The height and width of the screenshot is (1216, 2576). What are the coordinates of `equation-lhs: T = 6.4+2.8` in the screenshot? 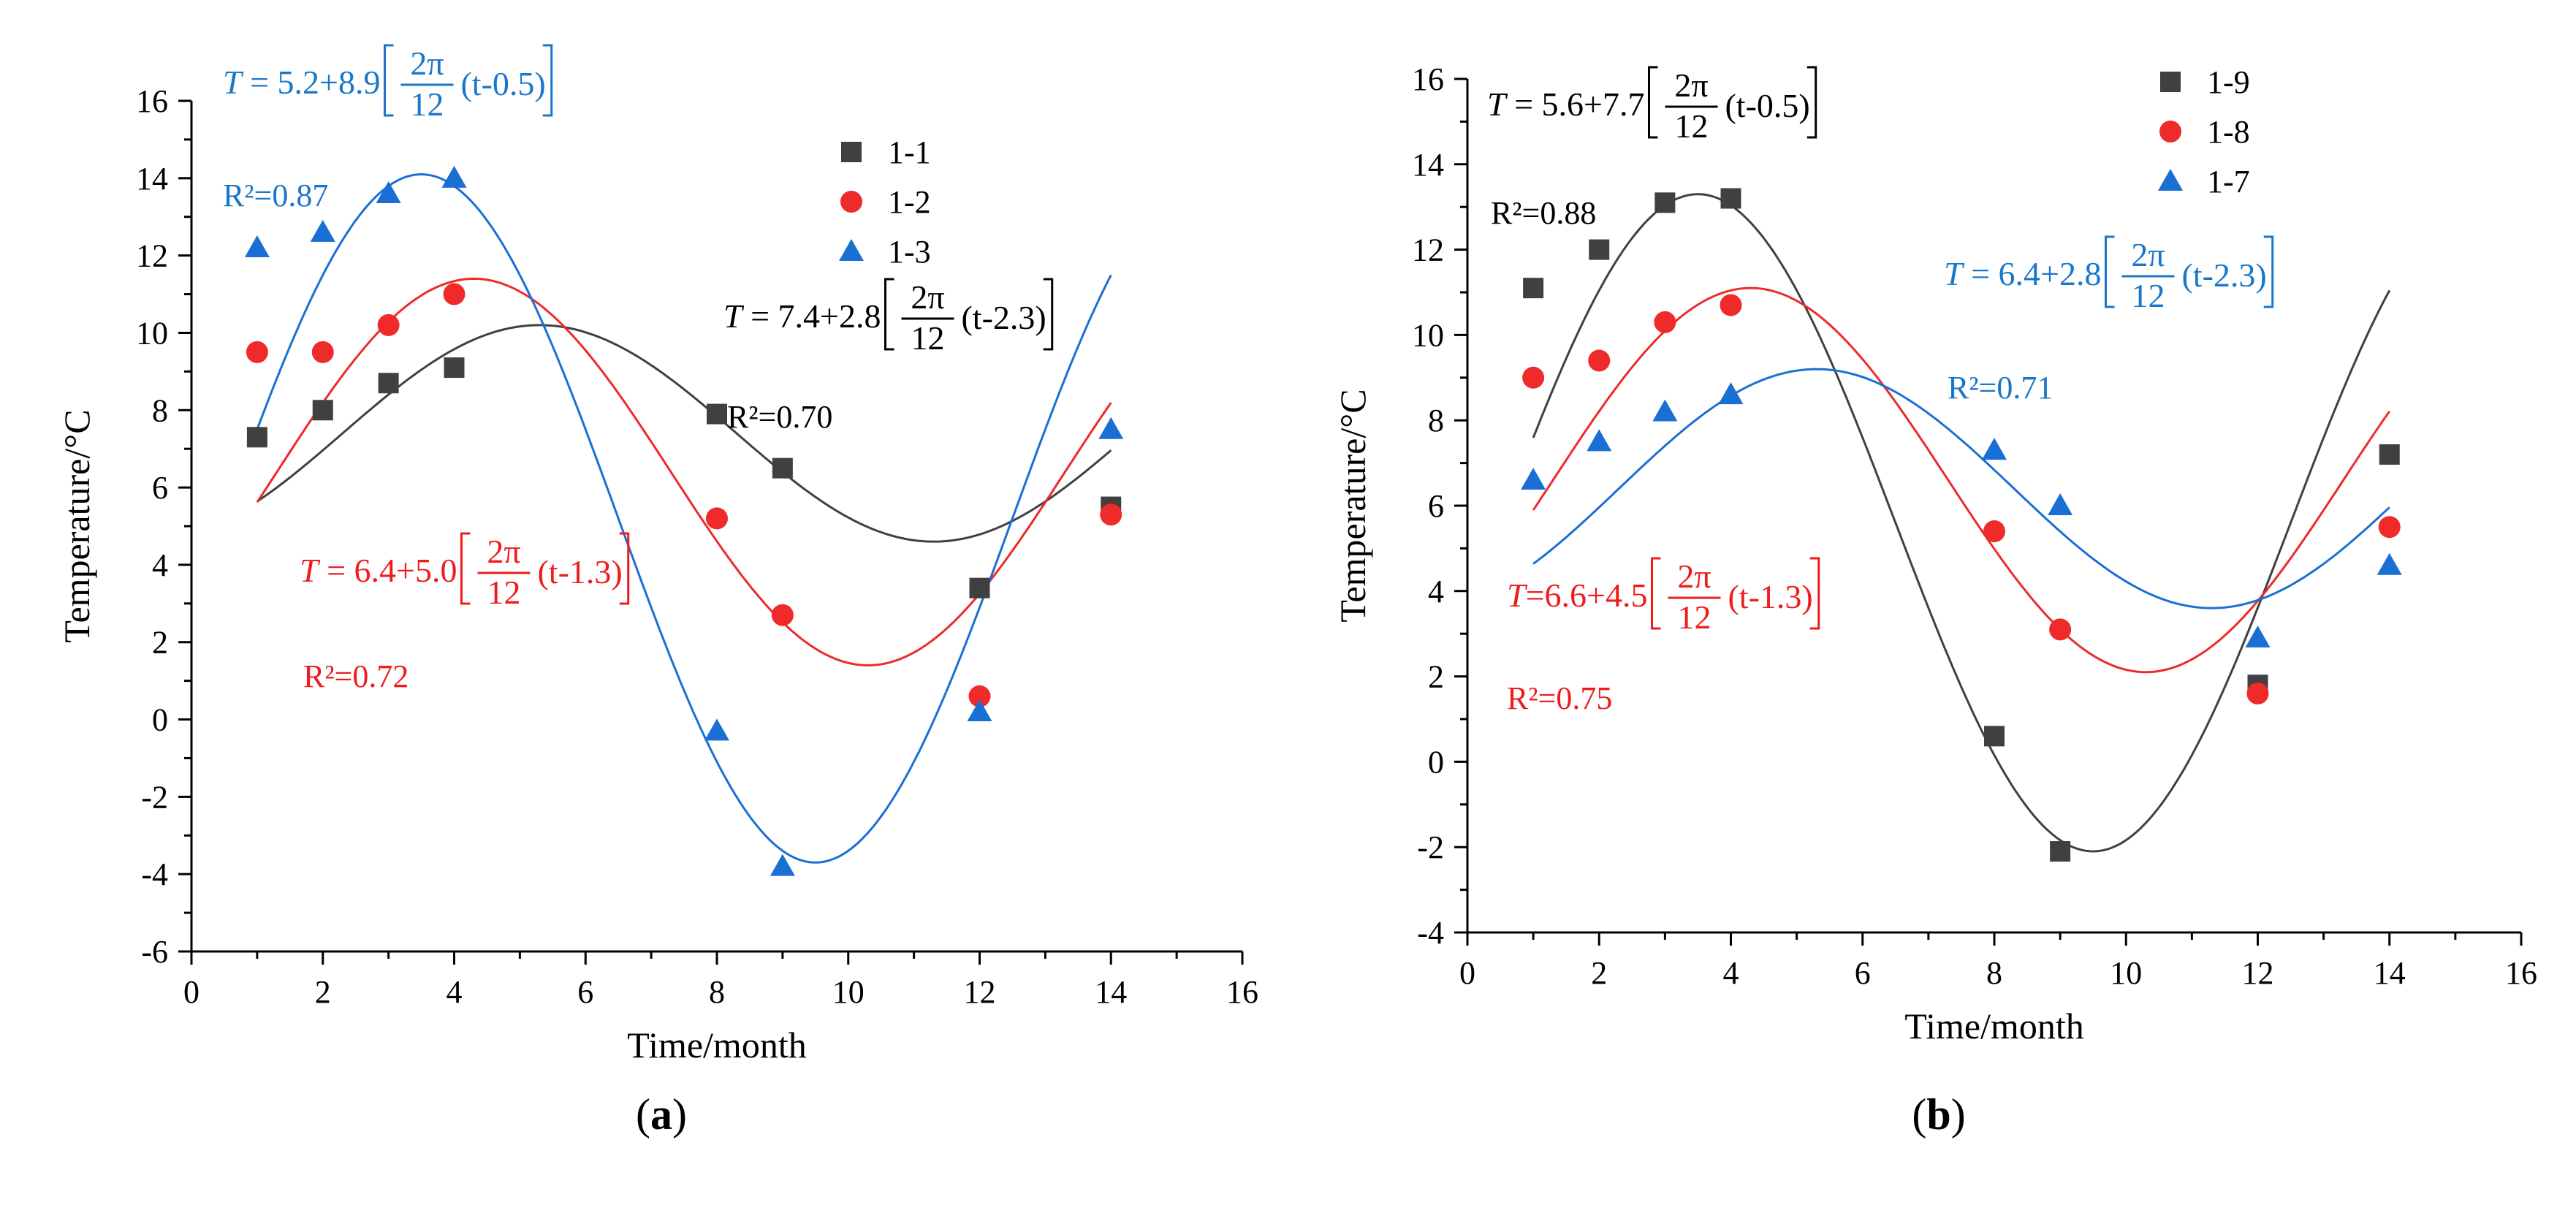 It's located at (2022, 273).